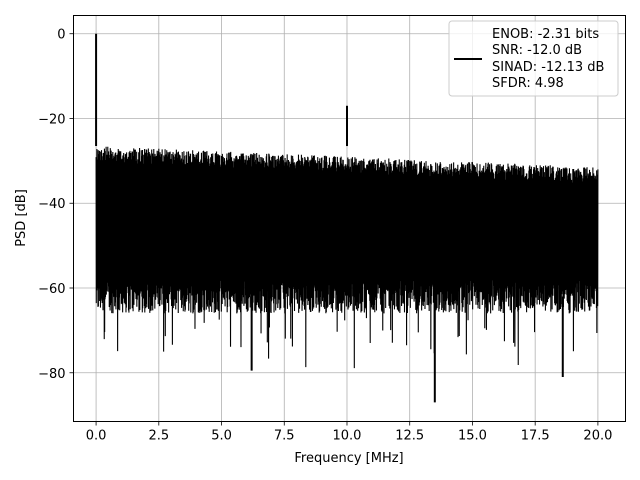 The image size is (640, 480). I want to click on y-tick-label: −60, so click(51, 289).